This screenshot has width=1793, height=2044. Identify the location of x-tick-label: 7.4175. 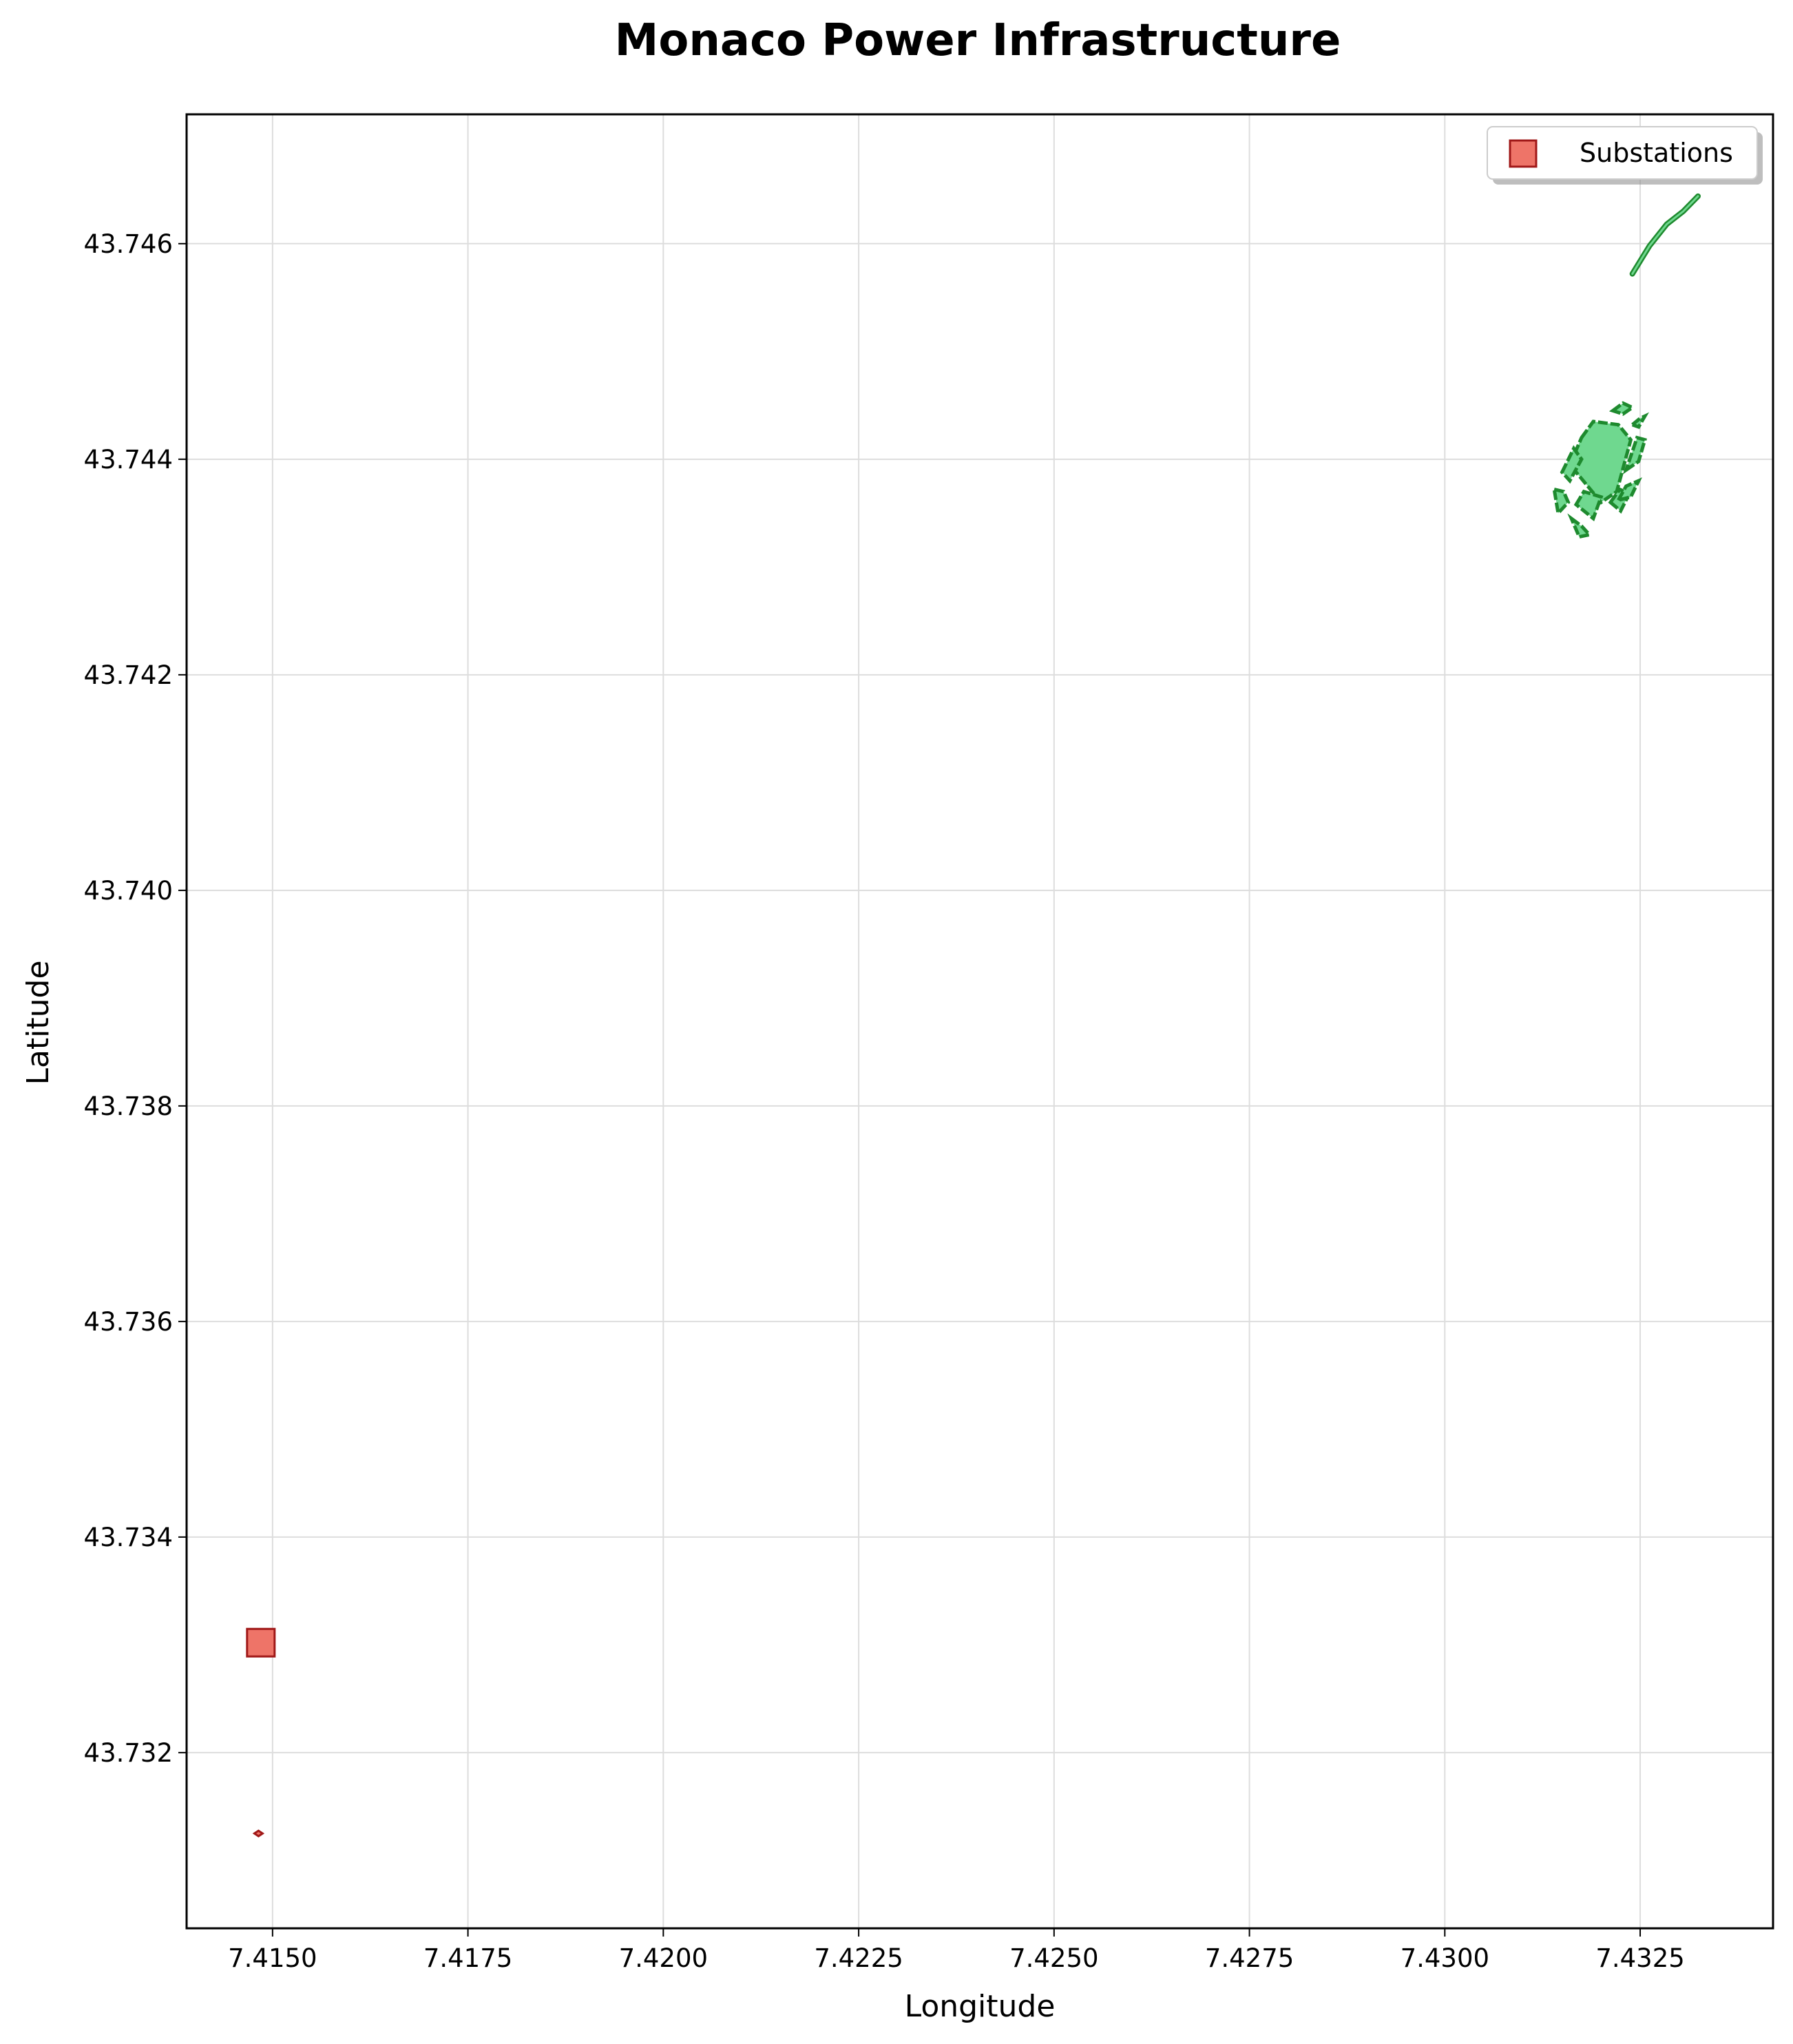
(467, 1958).